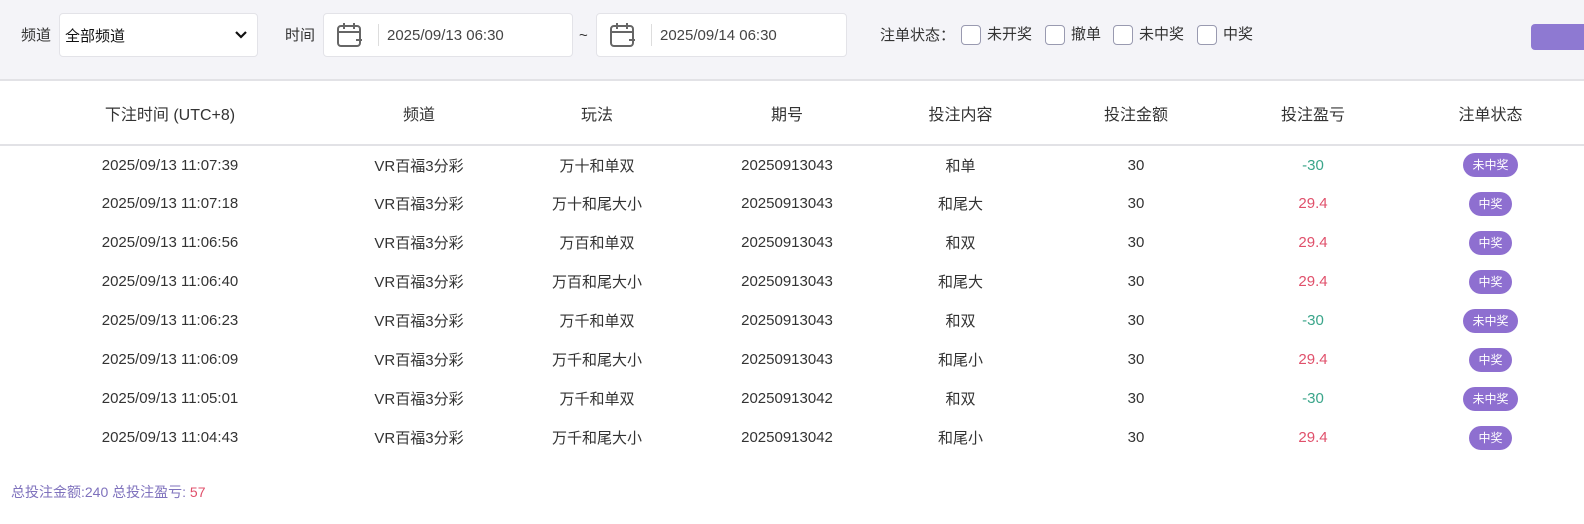 The width and height of the screenshot is (1584, 524). What do you see at coordinates (149, 492) in the screenshot?
I see `total-pl-label: 总投注盈亏:` at bounding box center [149, 492].